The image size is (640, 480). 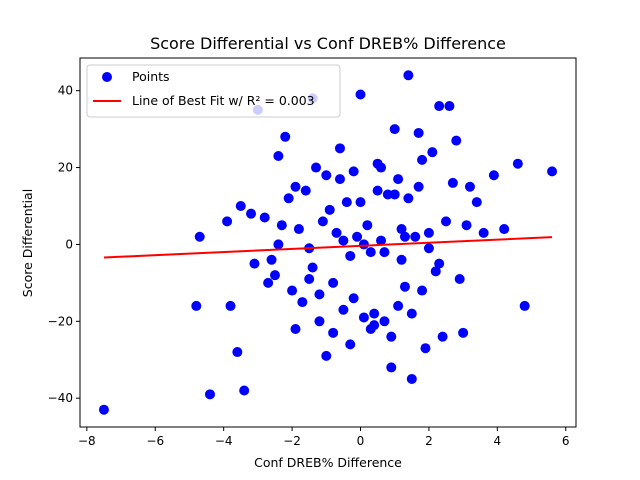 What do you see at coordinates (328, 247) in the screenshot?
I see `fit-line` at bounding box center [328, 247].